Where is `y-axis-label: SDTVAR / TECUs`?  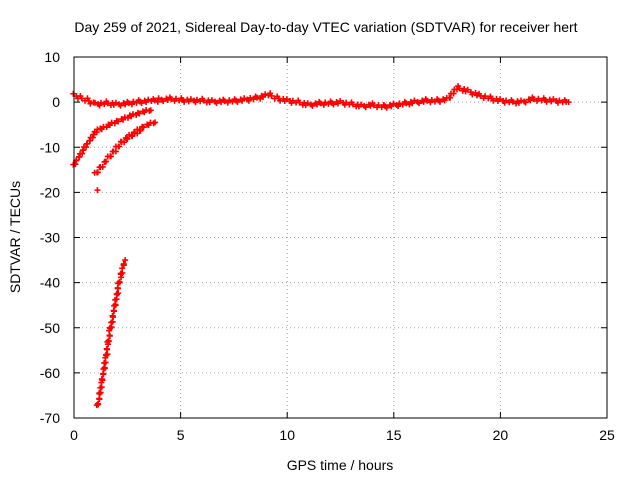
y-axis-label: SDTVAR / TECUs is located at coordinates (15, 237).